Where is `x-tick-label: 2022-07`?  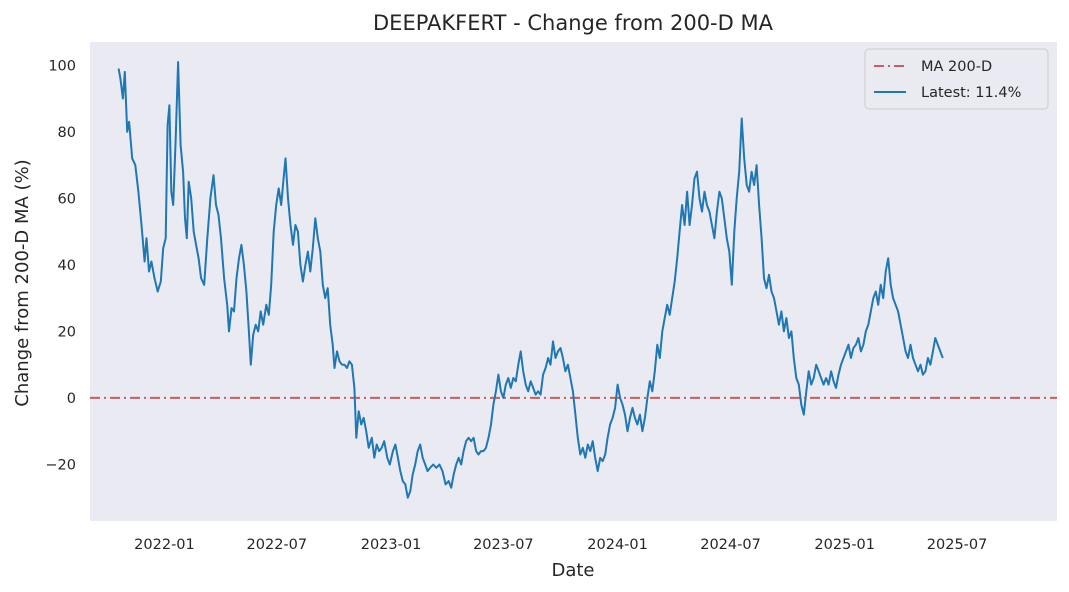 x-tick-label: 2022-07 is located at coordinates (277, 545).